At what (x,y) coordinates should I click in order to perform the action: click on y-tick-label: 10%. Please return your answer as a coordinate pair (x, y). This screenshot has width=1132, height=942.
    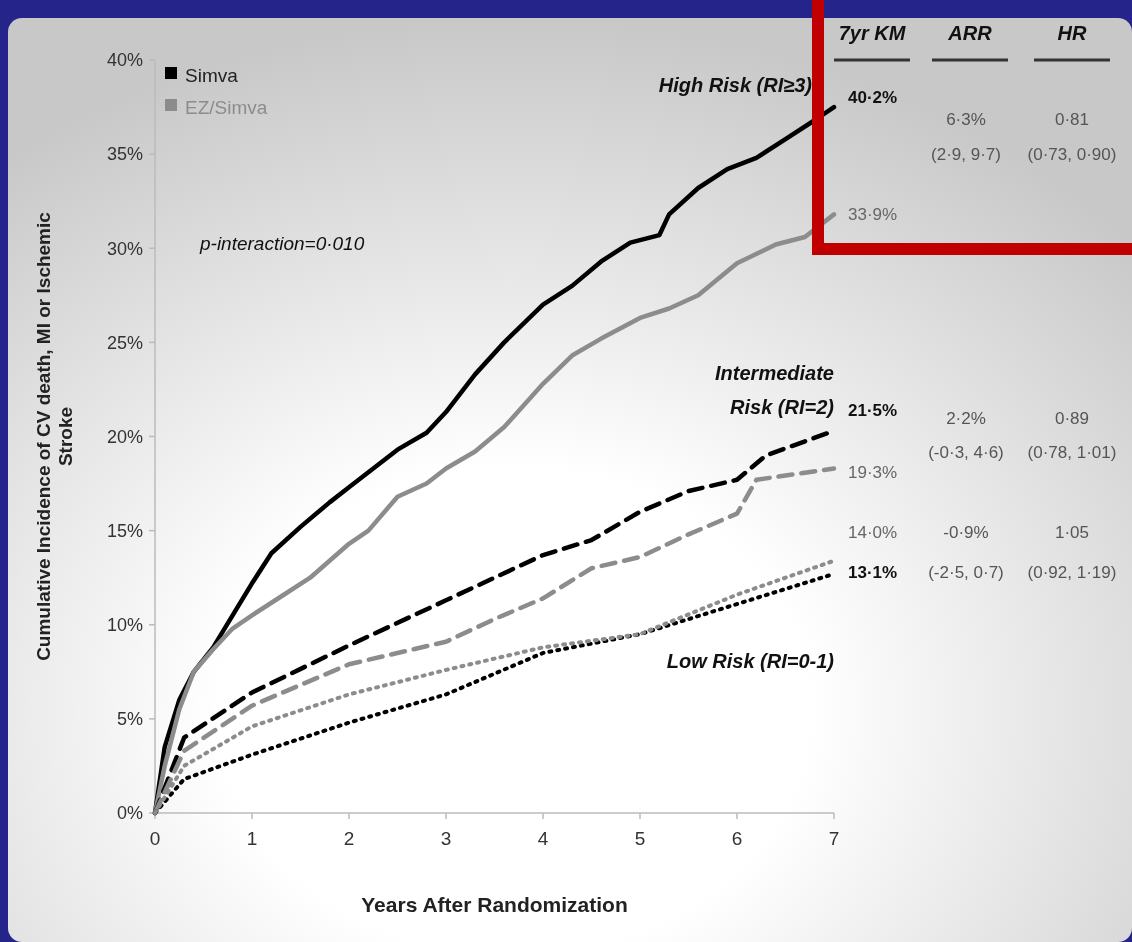
    Looking at the image, I should click on (124, 625).